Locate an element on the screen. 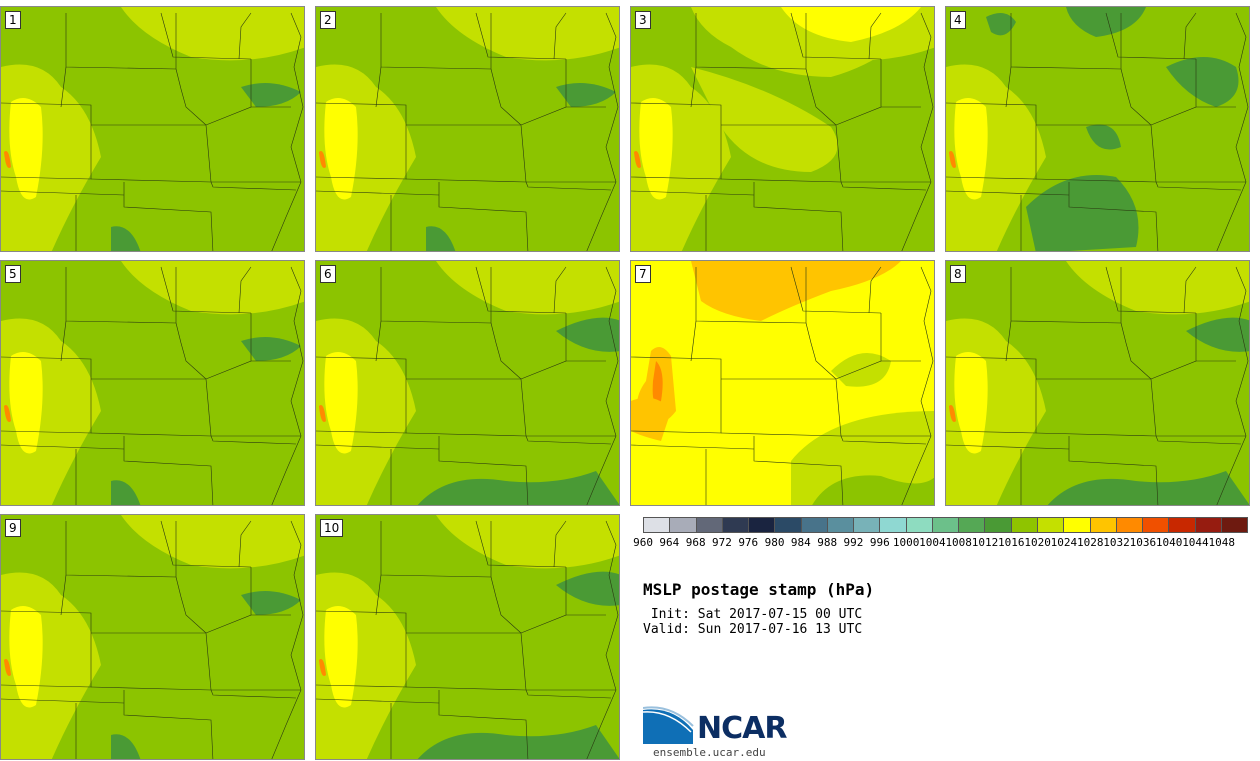  colorbar-tick-label: 972 is located at coordinates (722, 542).